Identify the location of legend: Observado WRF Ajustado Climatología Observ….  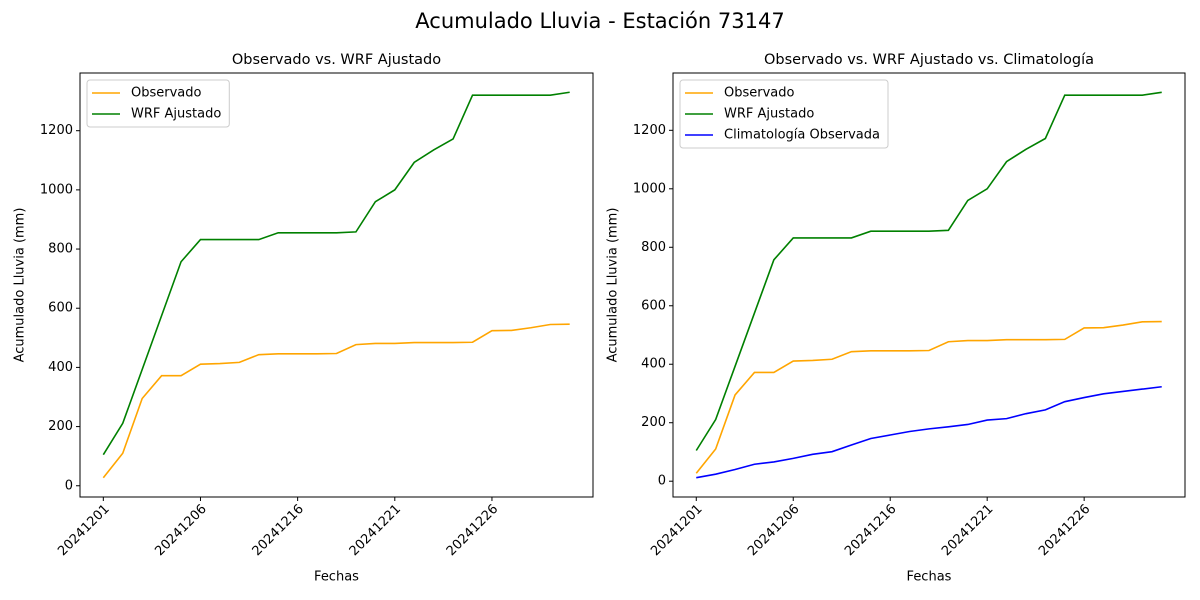
(784, 114).